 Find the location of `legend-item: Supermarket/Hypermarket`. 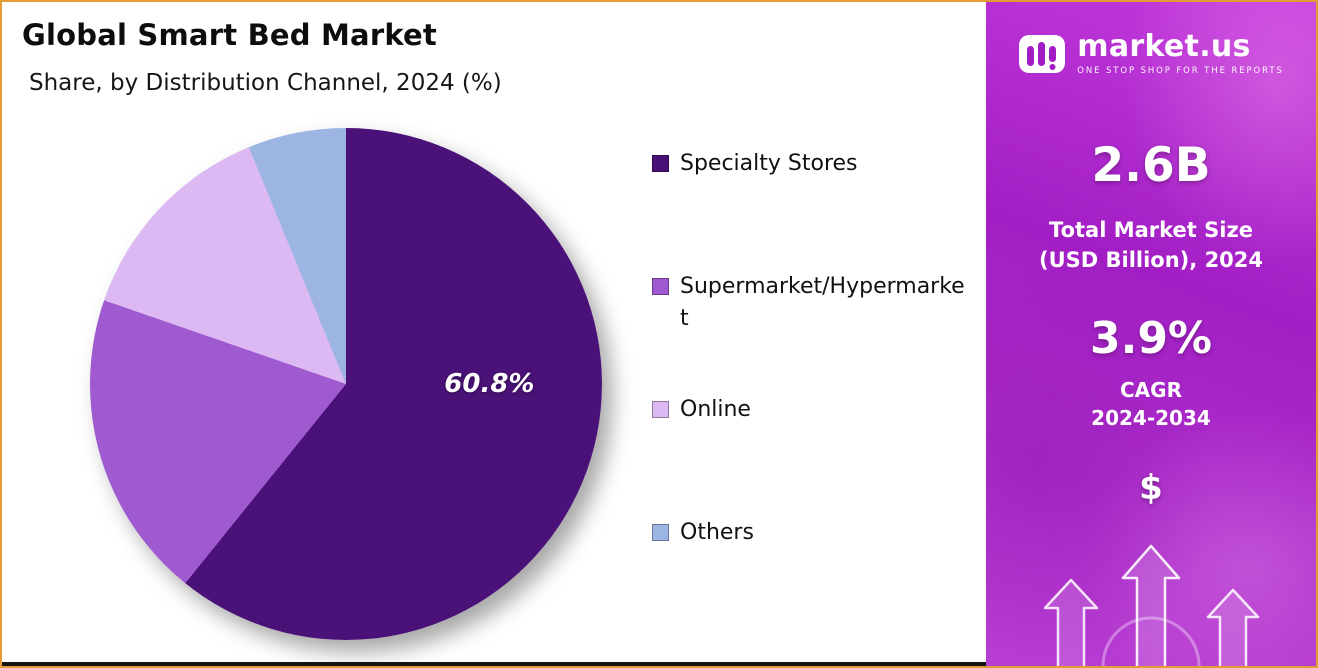

legend-item: Supermarket/Hypermarket is located at coordinates (808, 303).